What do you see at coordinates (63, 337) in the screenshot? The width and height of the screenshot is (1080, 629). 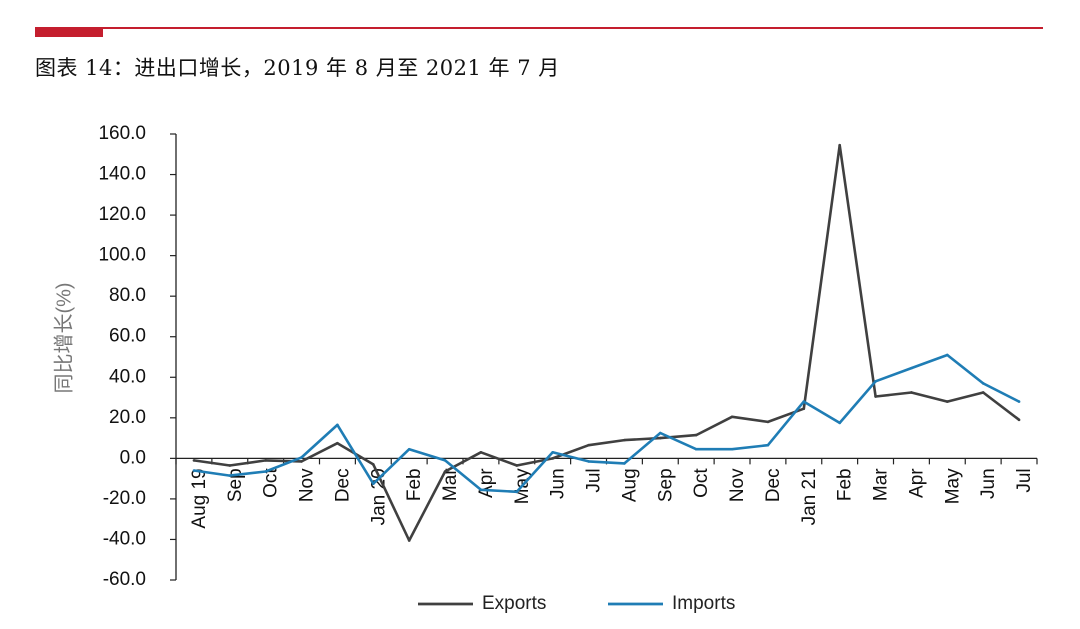 I see `y-axis-label: 同比增长(%)` at bounding box center [63, 337].